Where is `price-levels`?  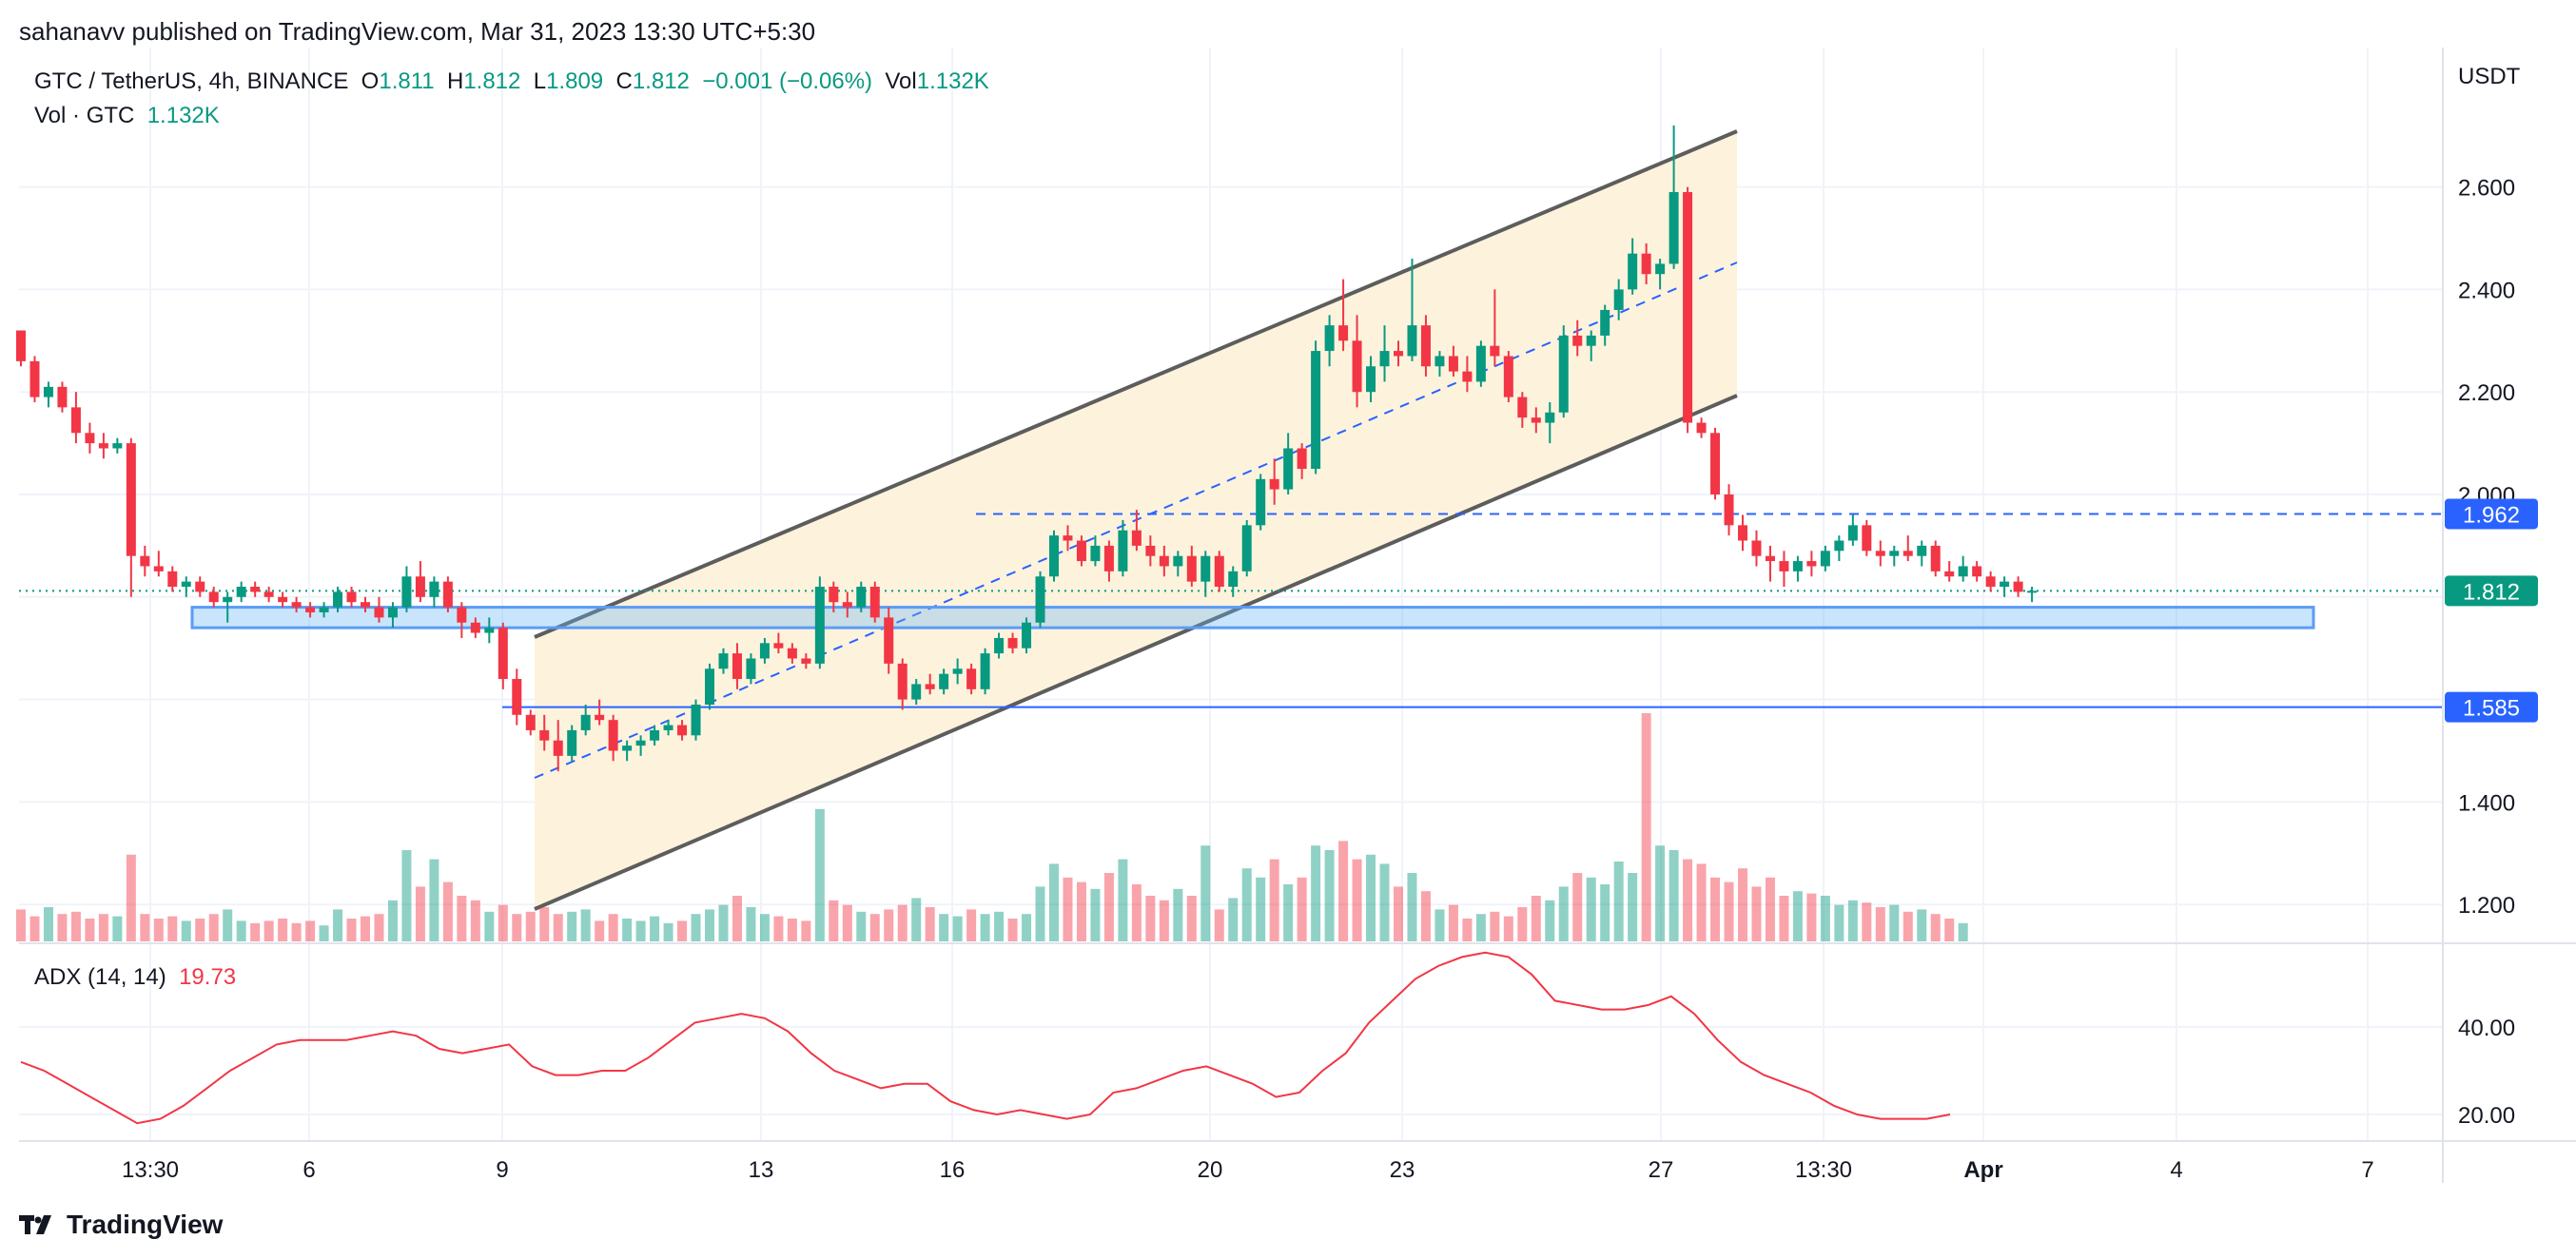 price-levels is located at coordinates (1231, 610).